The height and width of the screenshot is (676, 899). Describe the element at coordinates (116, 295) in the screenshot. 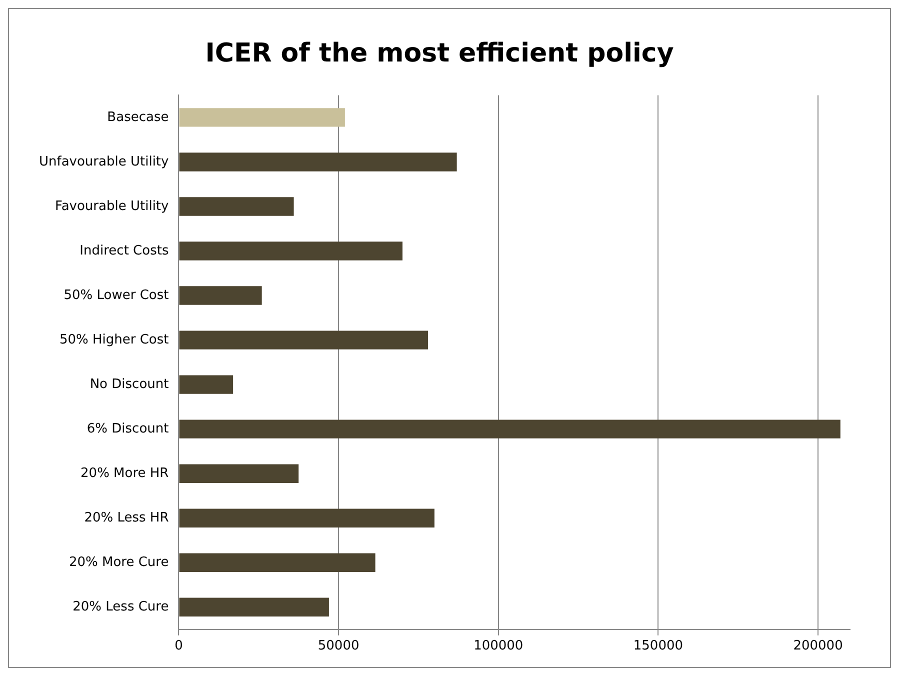

I see `y-tick-label: 50% Lower Cost` at that location.